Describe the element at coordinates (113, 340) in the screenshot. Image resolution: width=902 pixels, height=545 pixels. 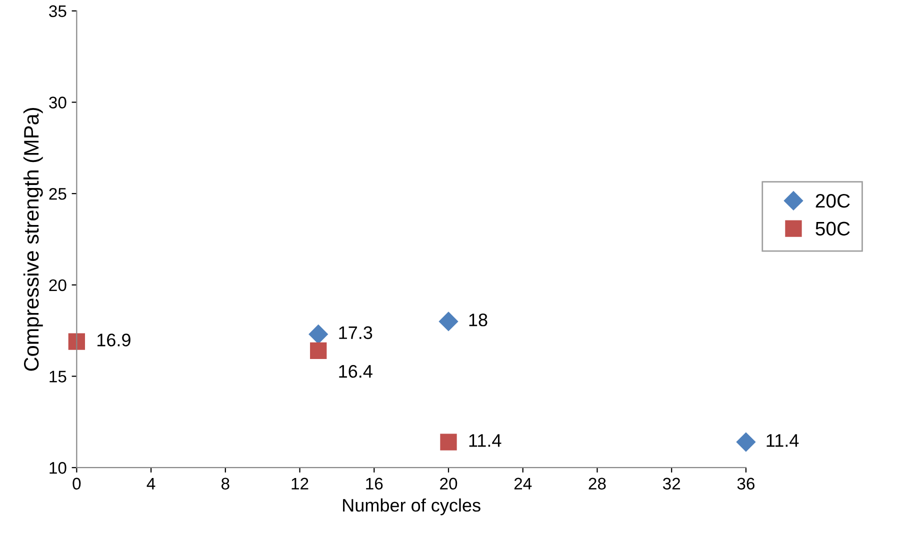
I see `data-label: 16.9` at that location.